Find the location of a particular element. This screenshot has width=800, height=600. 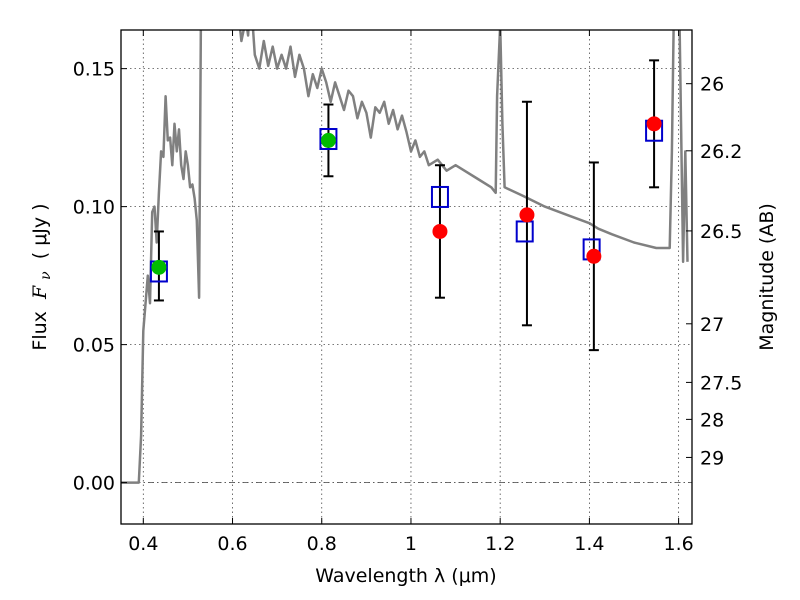

y-tick-label-1: 0.05 is located at coordinates (94, 346).